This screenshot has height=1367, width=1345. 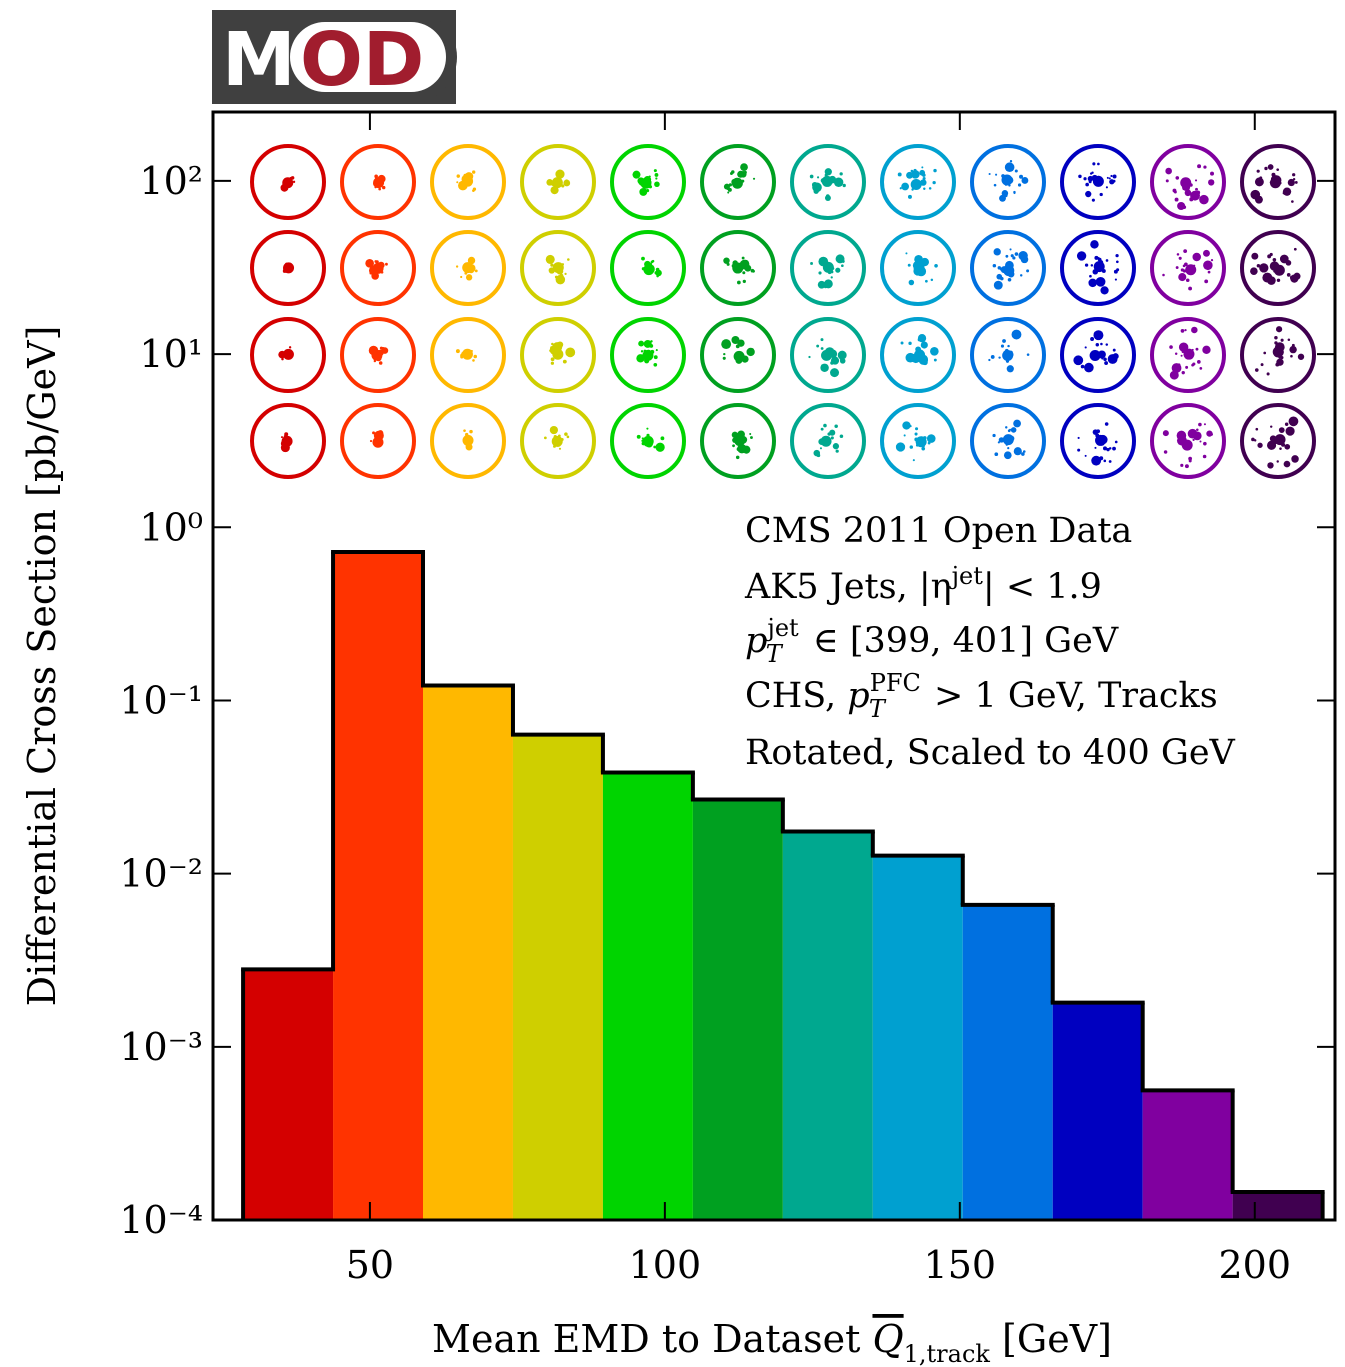 What do you see at coordinates (960, 641) in the screenshot?
I see `annotation-text: ∈ [399, 401] GeV` at bounding box center [960, 641].